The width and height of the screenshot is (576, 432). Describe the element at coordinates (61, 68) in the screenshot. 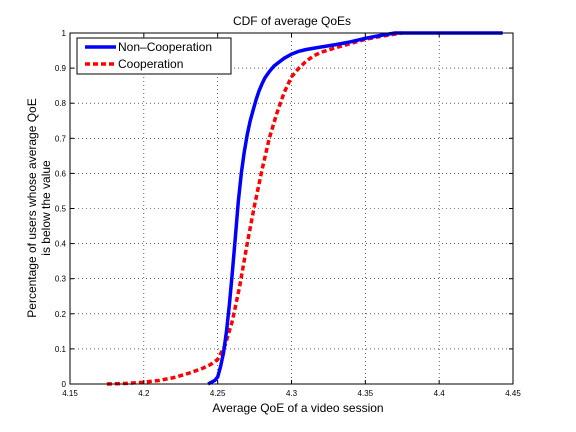

I see `y-tick-label: 0.9` at that location.